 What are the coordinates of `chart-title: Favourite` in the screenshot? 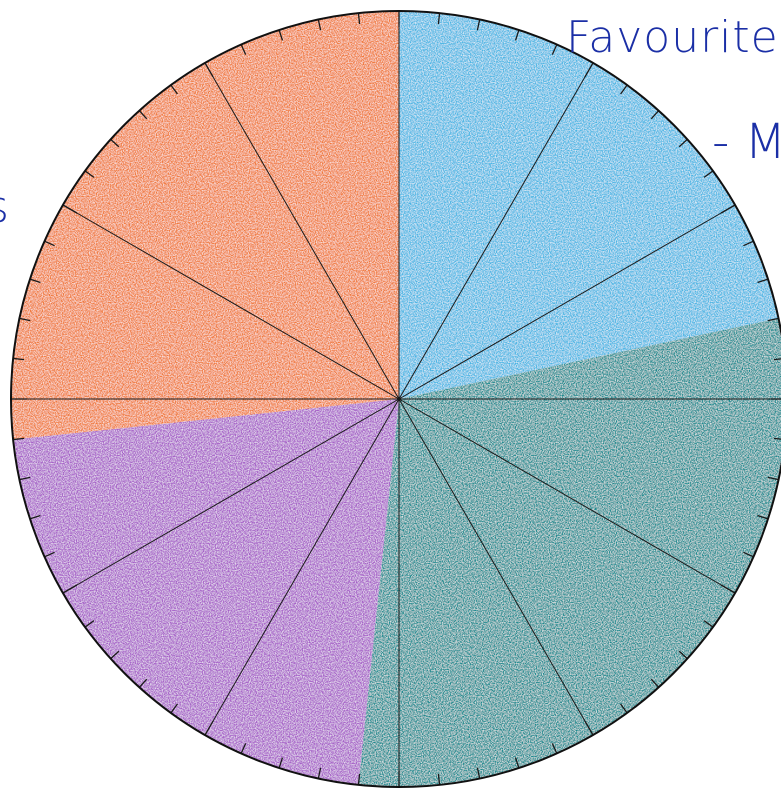 It's located at (672, 37).